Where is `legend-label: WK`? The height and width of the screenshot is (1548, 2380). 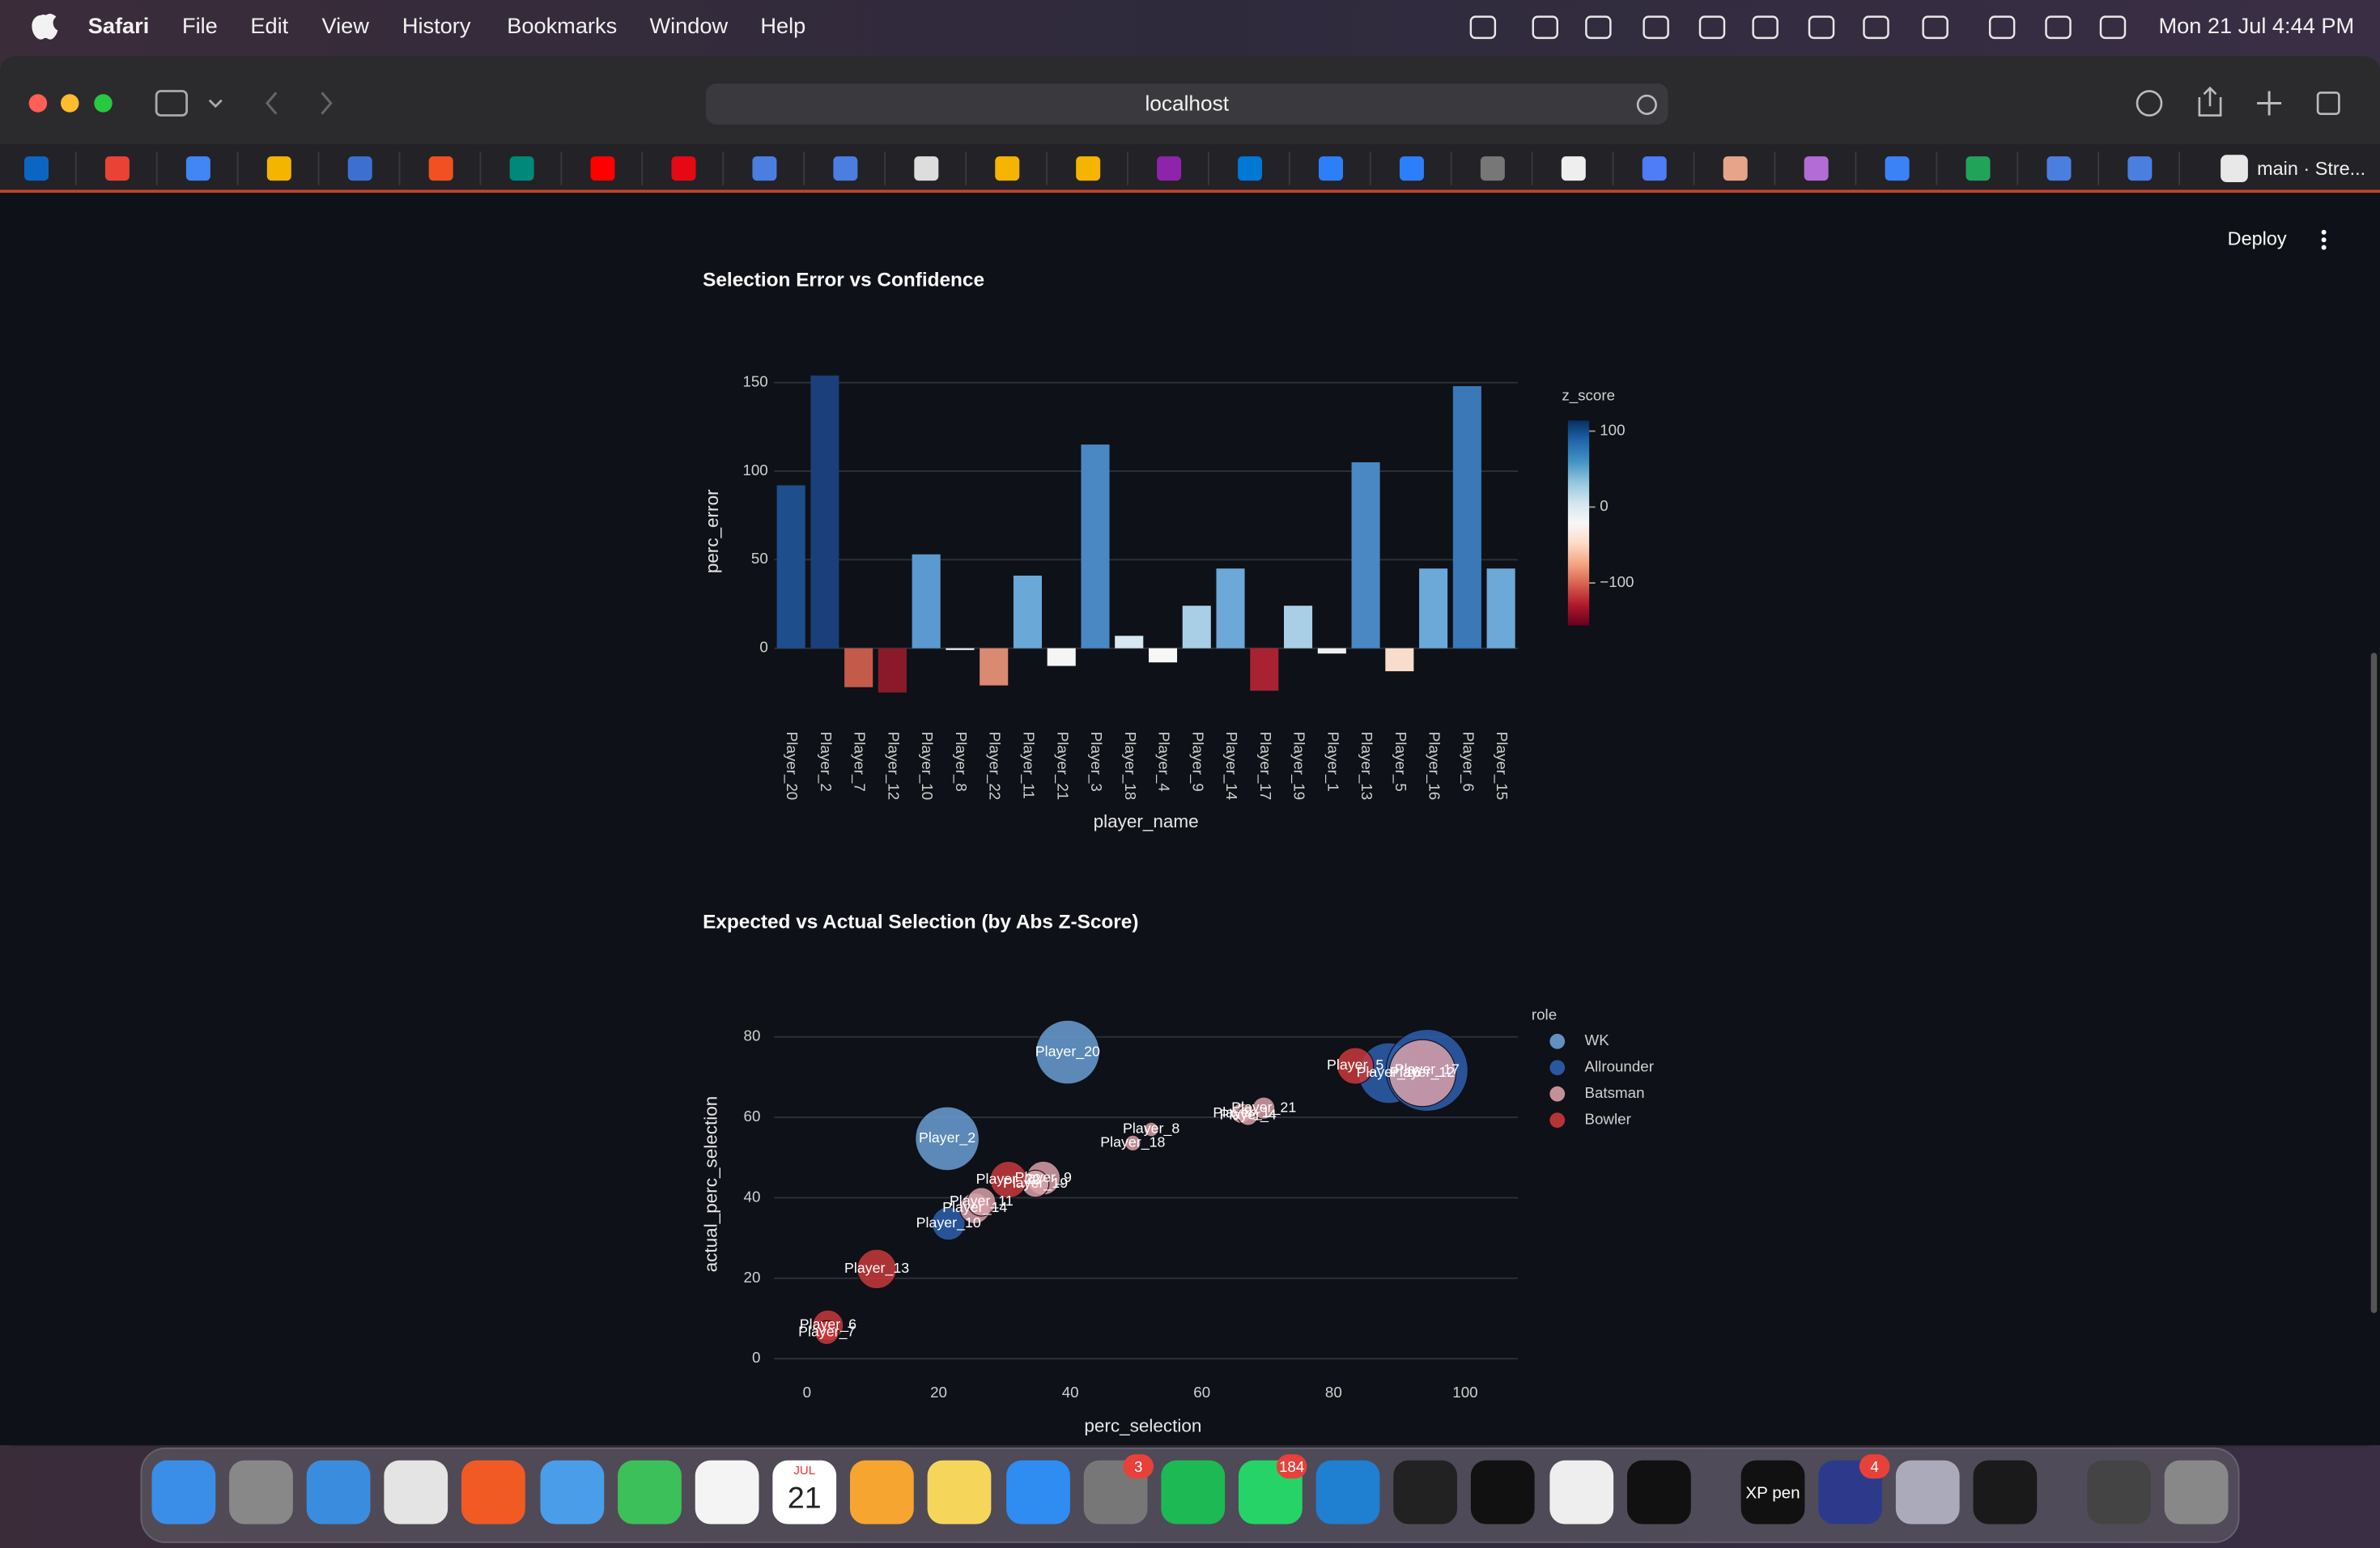 legend-label: WK is located at coordinates (1597, 1039).